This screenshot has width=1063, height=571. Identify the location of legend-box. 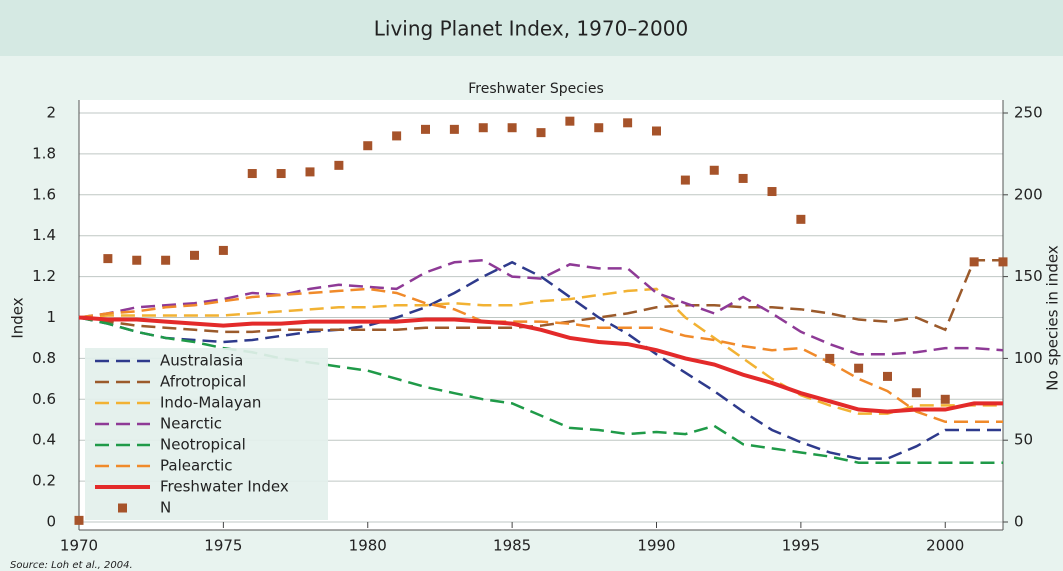
(206, 434).